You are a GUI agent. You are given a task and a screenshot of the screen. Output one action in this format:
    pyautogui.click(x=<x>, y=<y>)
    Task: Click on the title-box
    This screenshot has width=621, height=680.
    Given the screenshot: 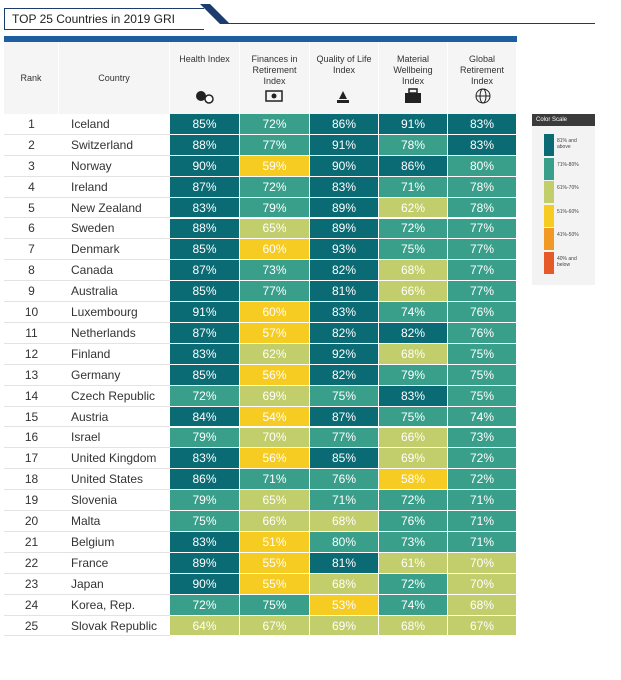 What is the action you would take?
    pyautogui.click(x=104, y=19)
    